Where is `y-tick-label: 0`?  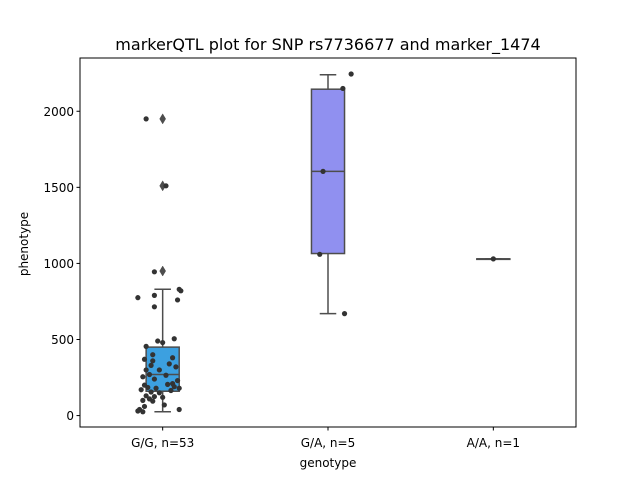 y-tick-label: 0 is located at coordinates (70, 416).